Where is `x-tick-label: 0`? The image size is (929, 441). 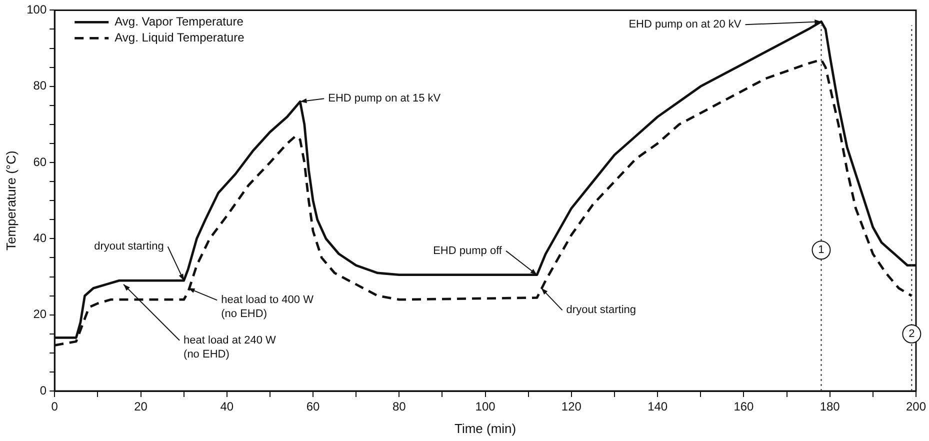
x-tick-label: 0 is located at coordinates (54, 407).